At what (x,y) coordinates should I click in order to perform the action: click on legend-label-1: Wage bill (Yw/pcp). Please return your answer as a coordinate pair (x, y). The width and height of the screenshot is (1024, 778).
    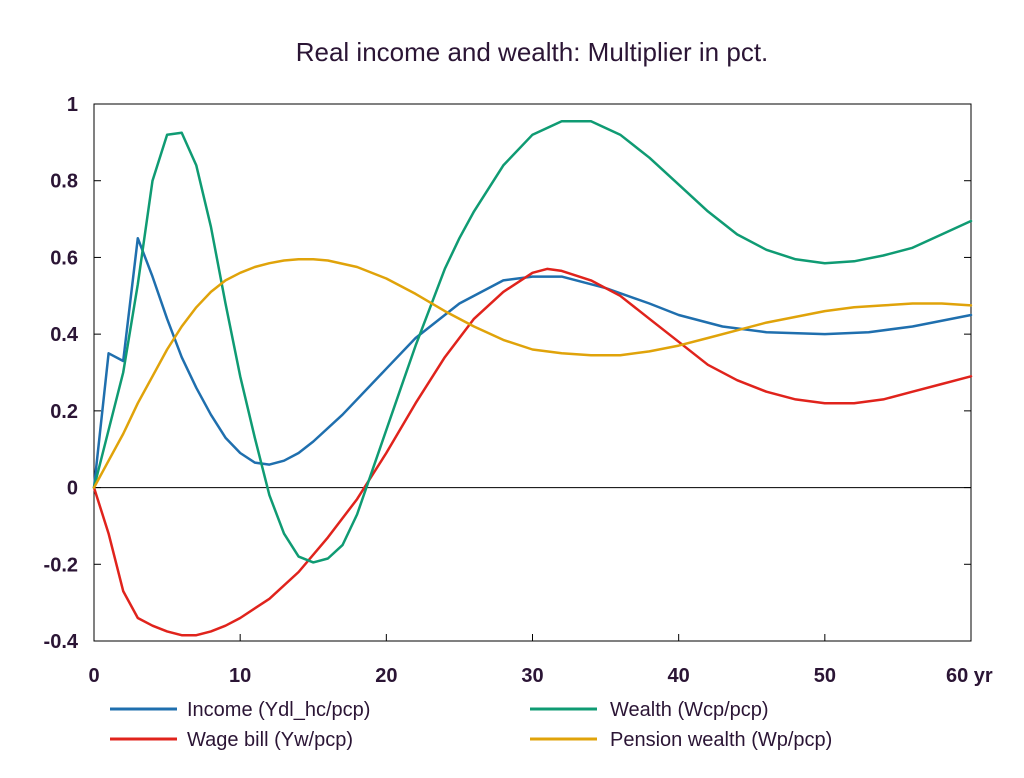
    Looking at the image, I should click on (270, 740).